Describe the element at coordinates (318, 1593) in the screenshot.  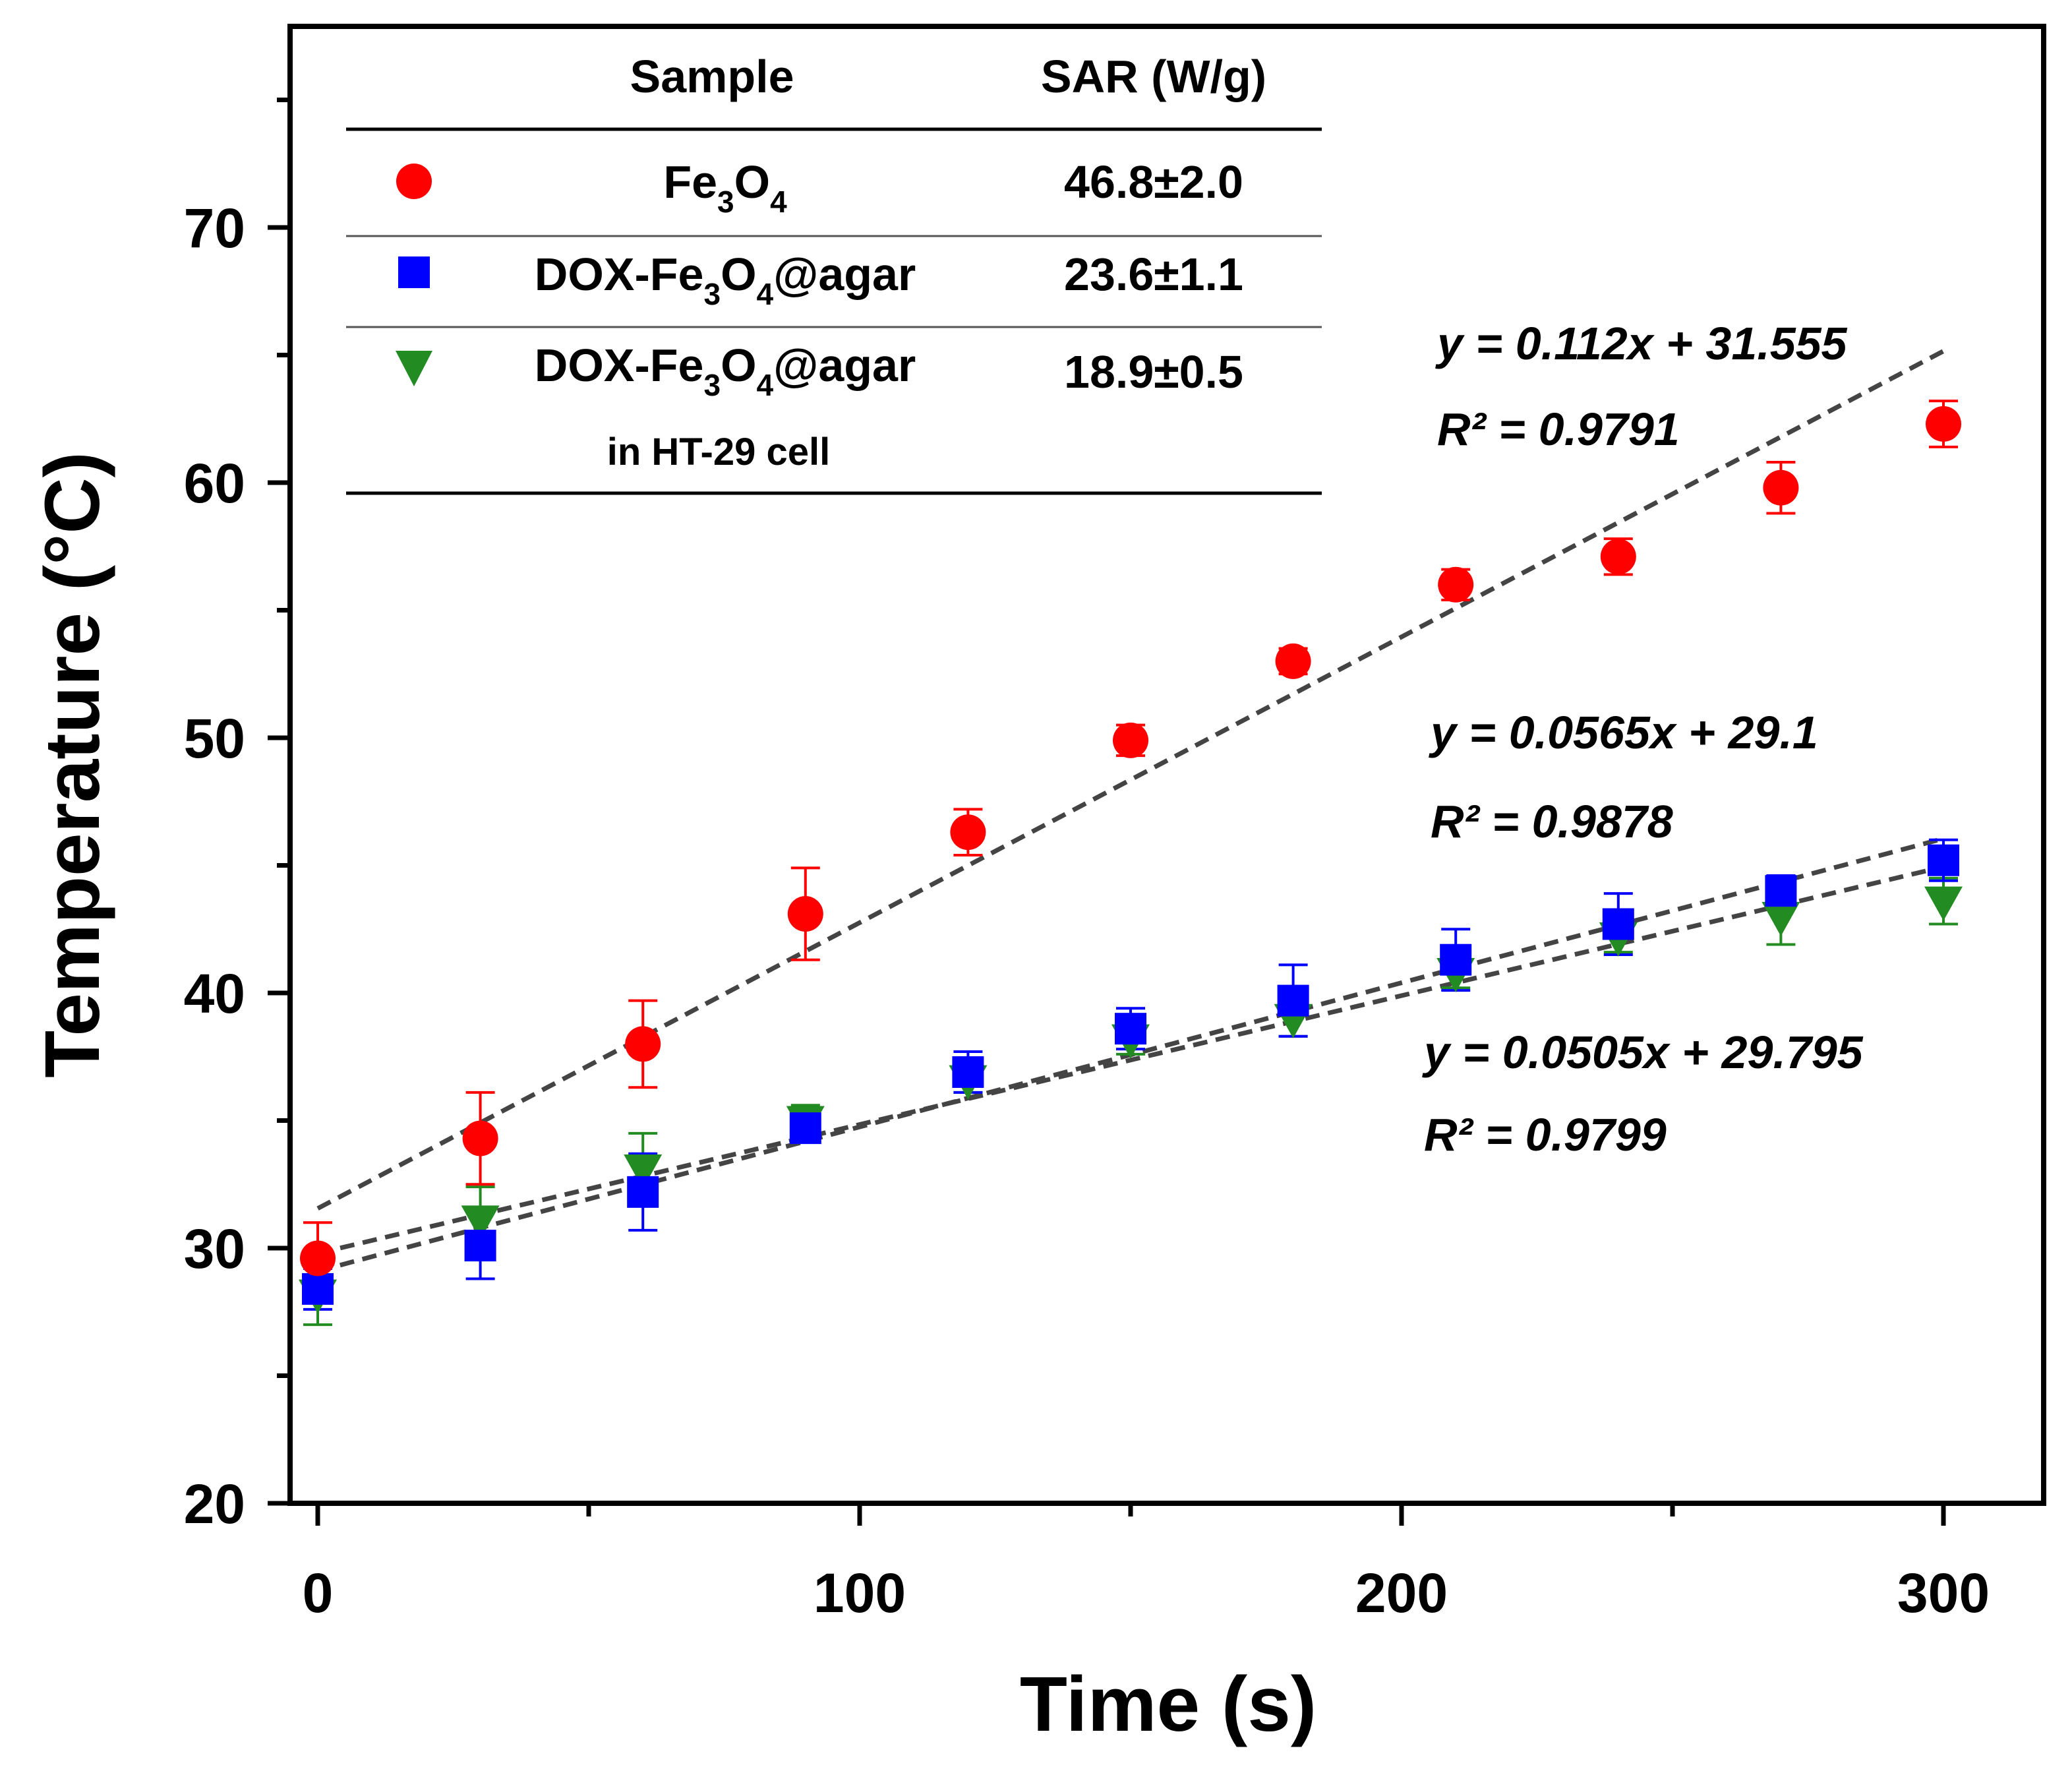
I see `x-tick-label: 0` at that location.